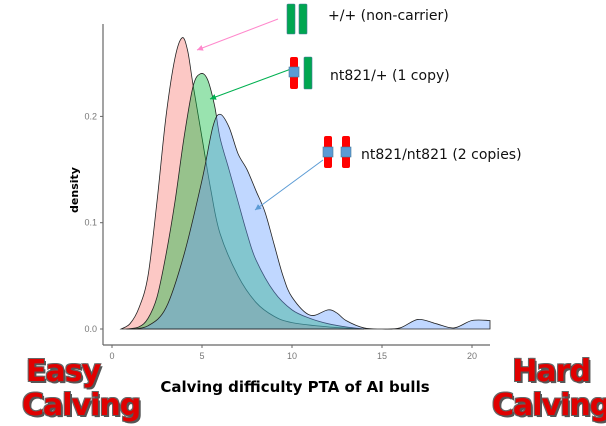 Image resolution: width=606 pixels, height=426 pixels. I want to click on x-tick-label: 5, so click(201, 356).